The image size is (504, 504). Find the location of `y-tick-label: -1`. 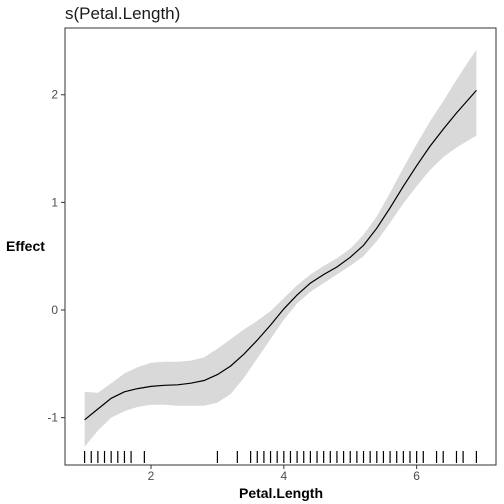

y-tick-label: -1 is located at coordinates (52, 418).